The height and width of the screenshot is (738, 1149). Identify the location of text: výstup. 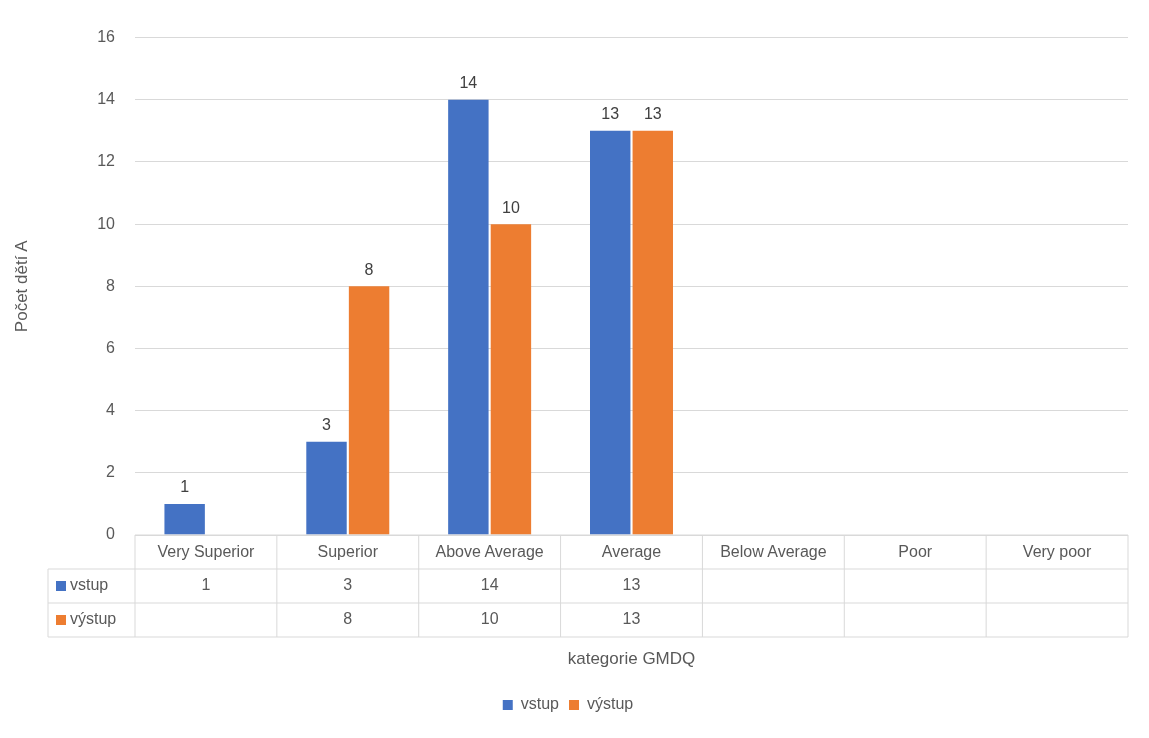
(93, 619).